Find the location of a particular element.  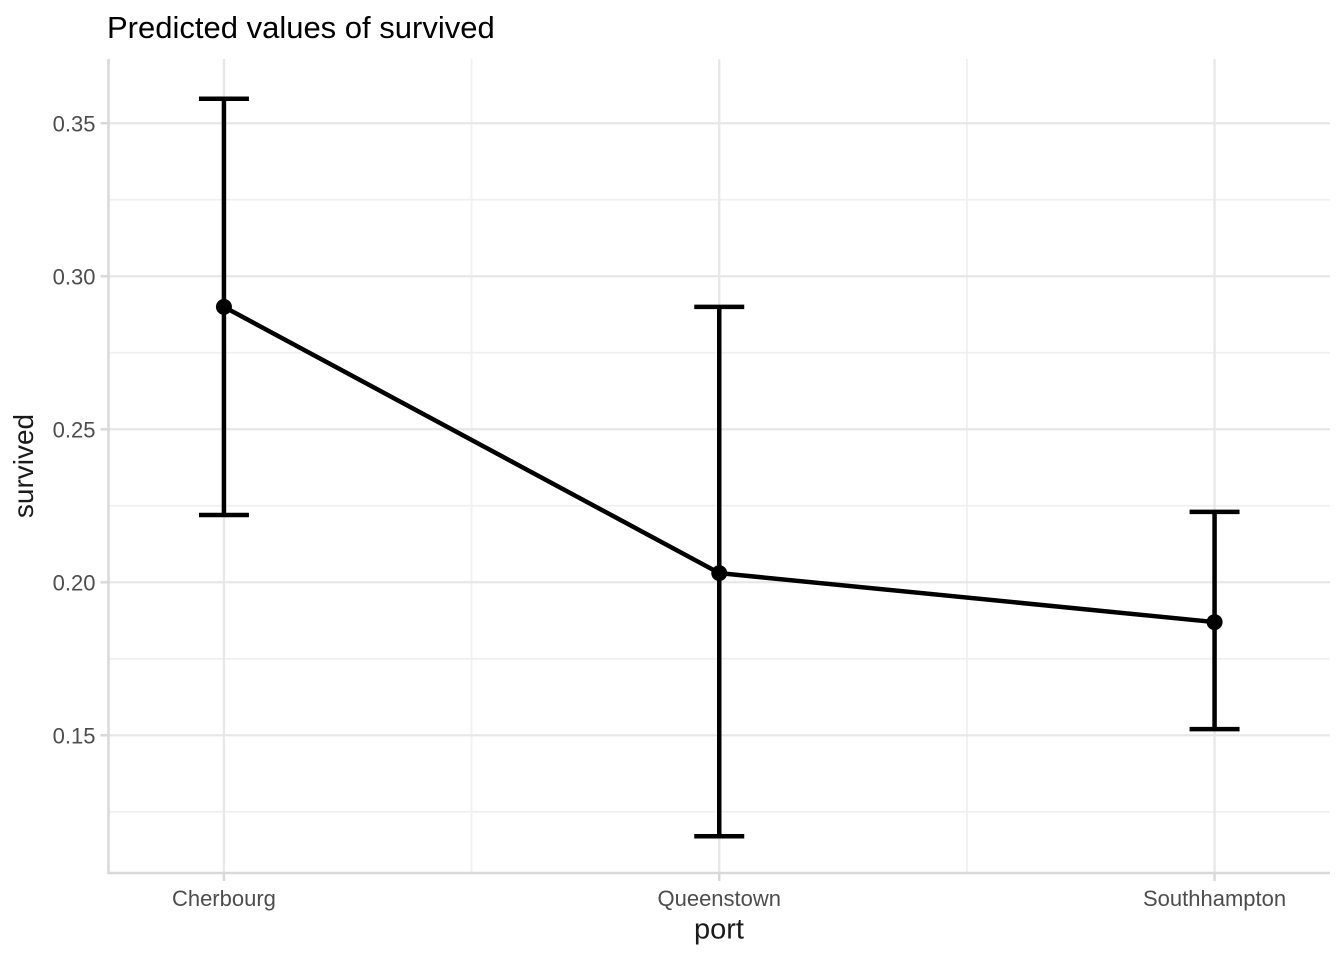

x-tick-label: Southhampton is located at coordinates (1214, 898).